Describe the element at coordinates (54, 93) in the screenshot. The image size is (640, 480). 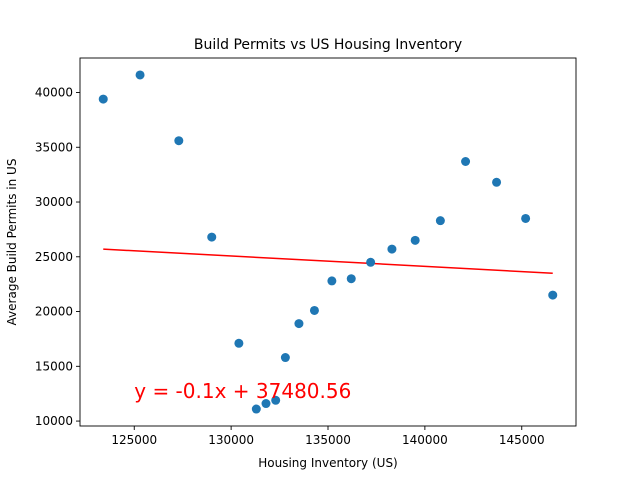
I see `y-tick-label: 40000` at that location.